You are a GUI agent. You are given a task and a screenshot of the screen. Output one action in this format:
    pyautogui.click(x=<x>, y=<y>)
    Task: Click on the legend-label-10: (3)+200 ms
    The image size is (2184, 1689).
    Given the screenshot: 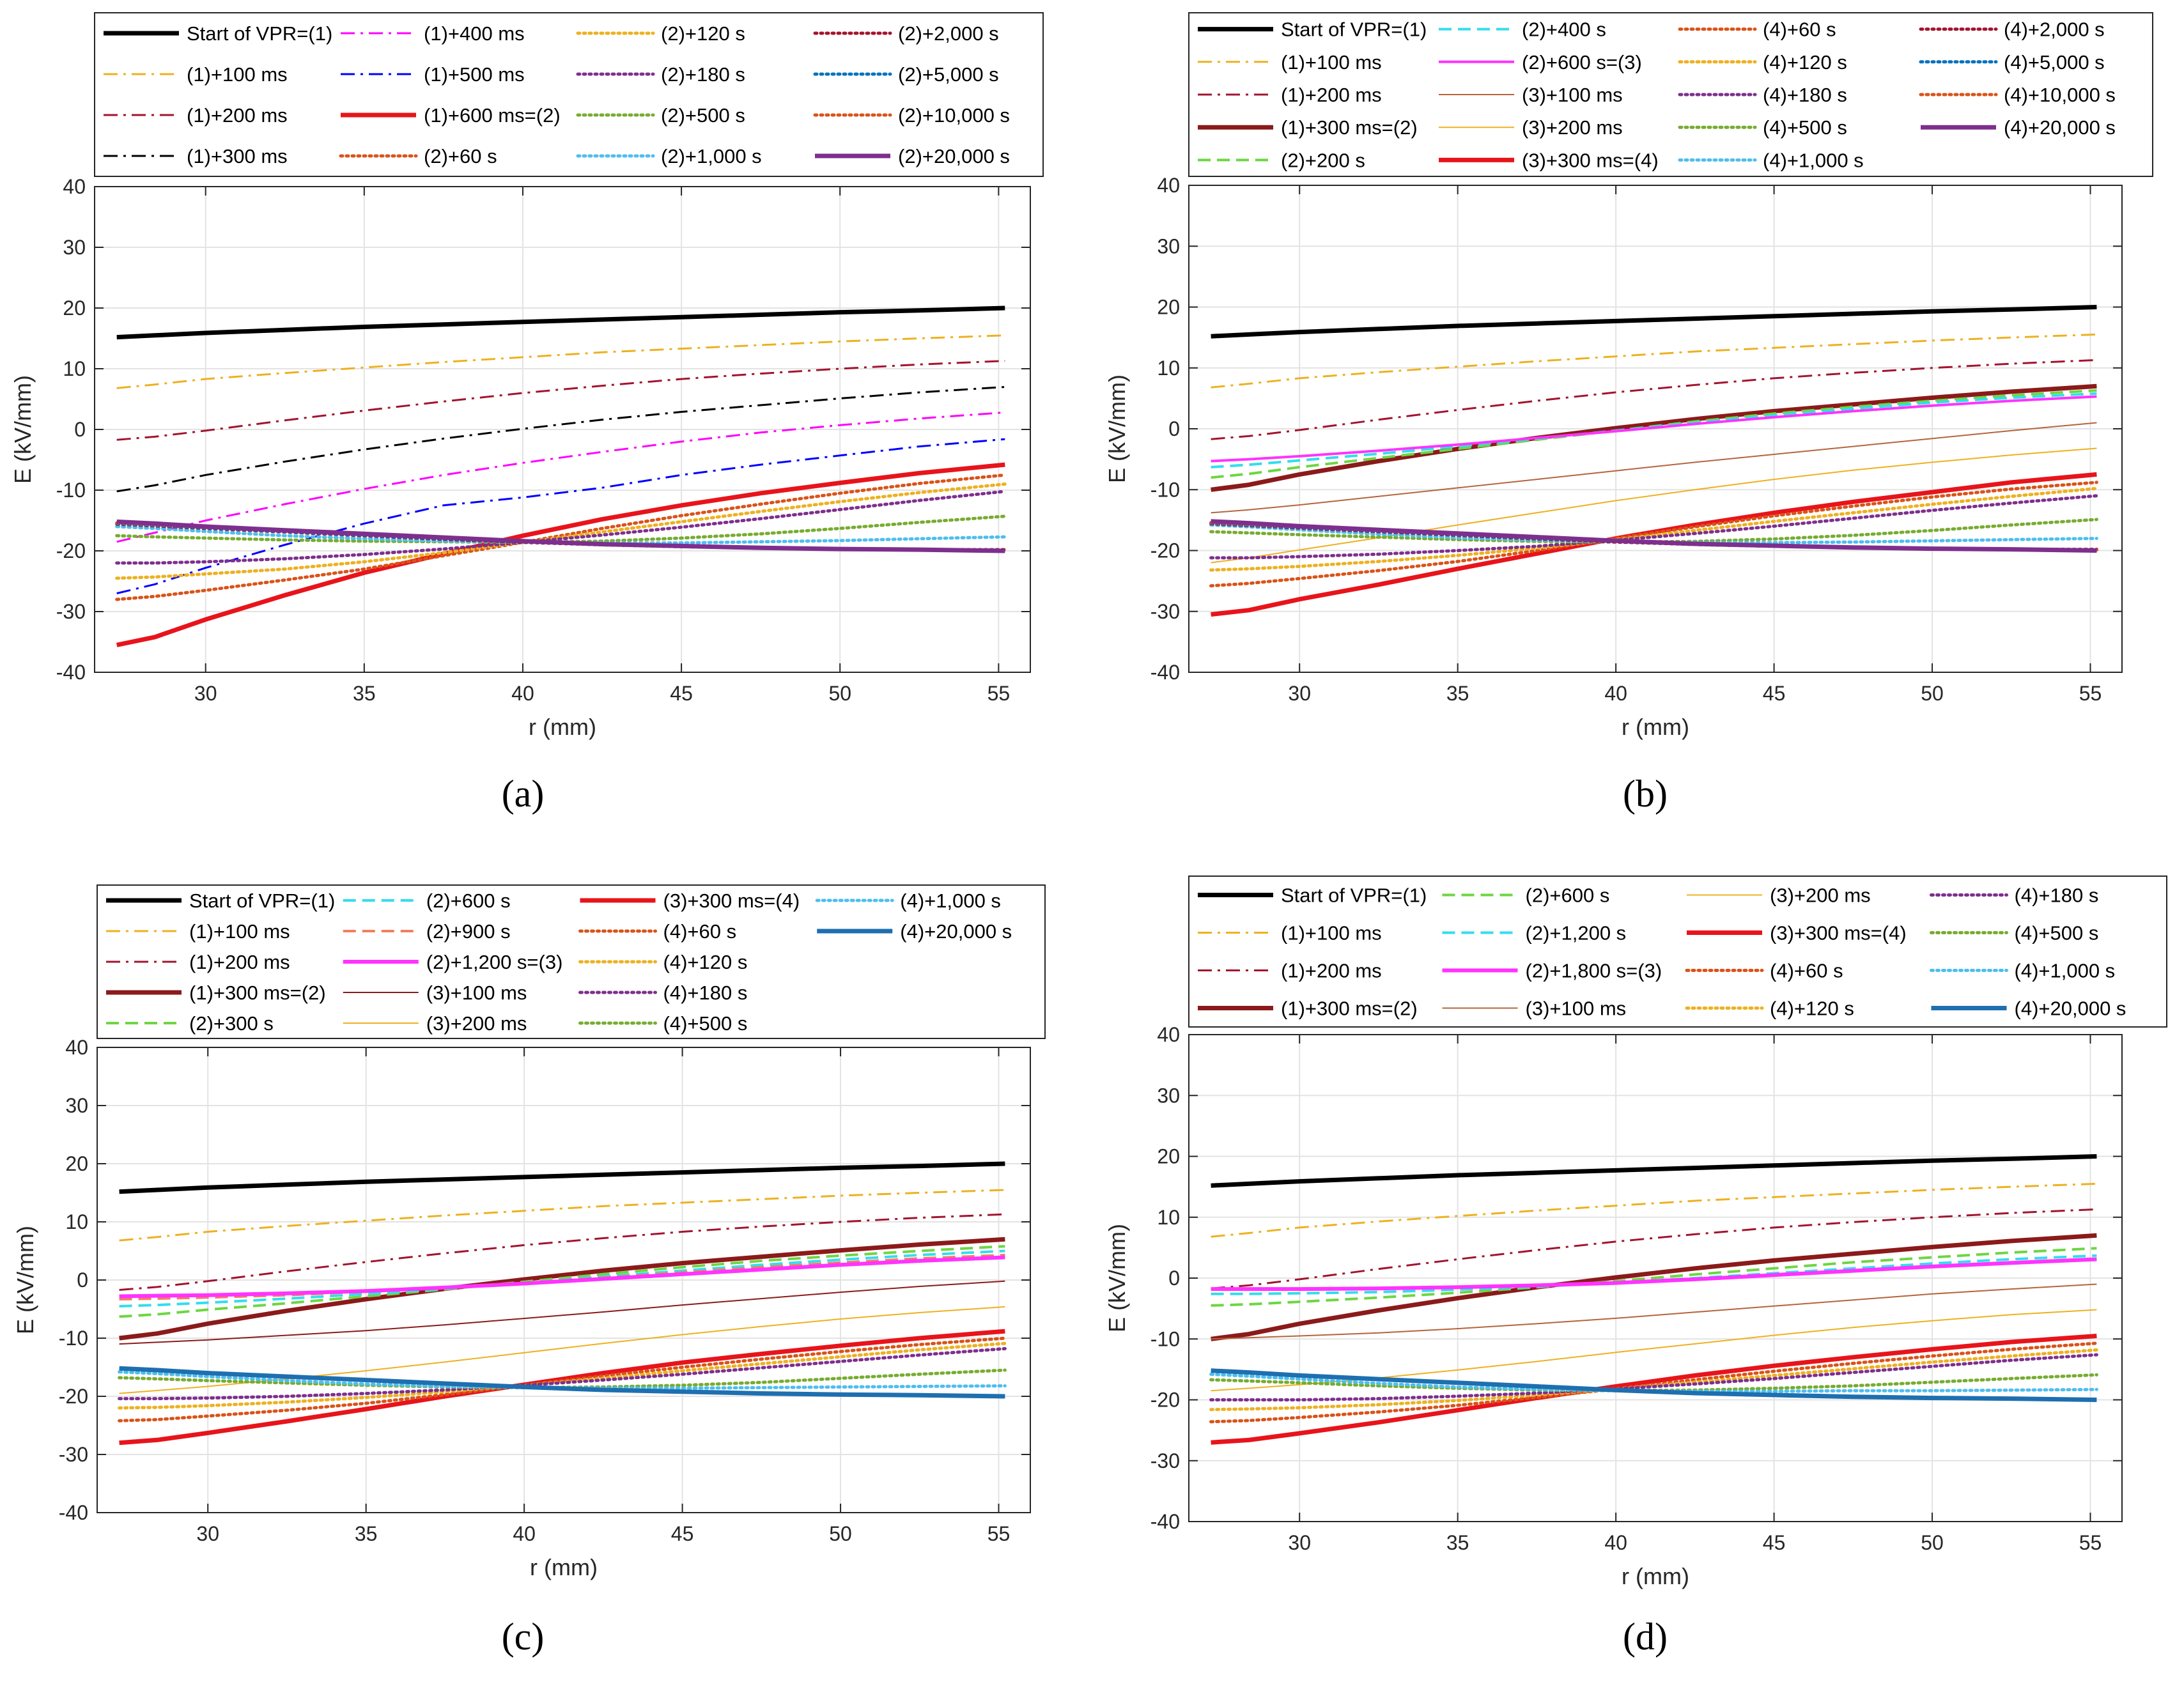 What is the action you would take?
    pyautogui.click(x=477, y=1023)
    